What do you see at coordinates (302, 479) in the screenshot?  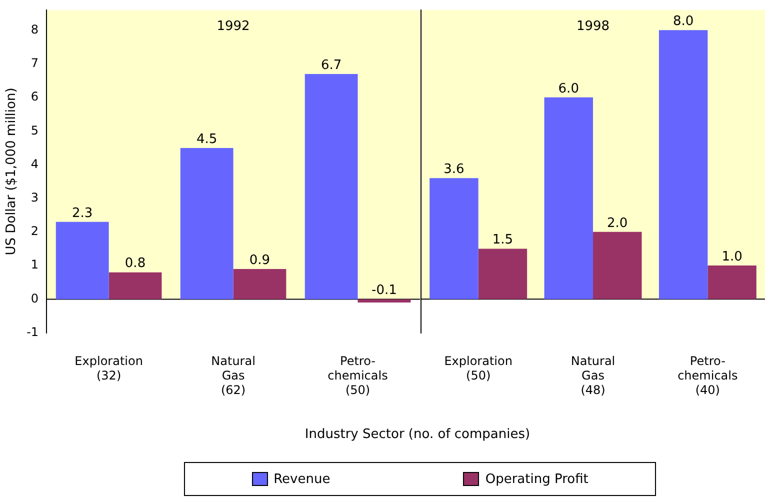 I see `legend-label: Revenue` at bounding box center [302, 479].